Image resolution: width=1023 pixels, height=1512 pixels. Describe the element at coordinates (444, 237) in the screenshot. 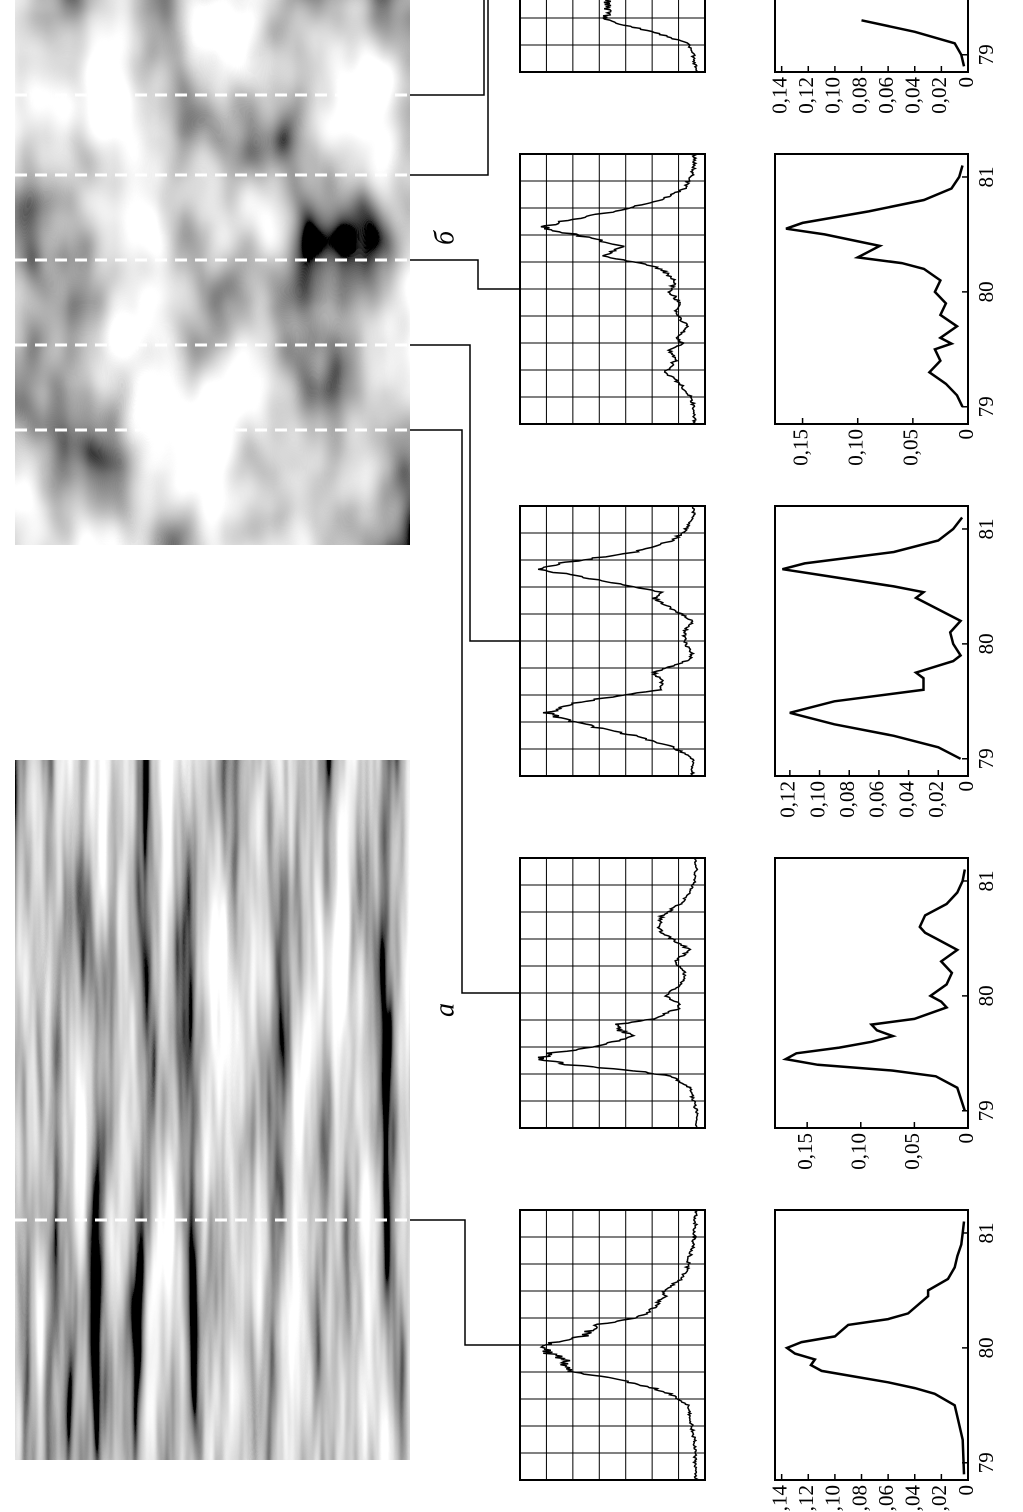

I see `panel-label: б` at that location.